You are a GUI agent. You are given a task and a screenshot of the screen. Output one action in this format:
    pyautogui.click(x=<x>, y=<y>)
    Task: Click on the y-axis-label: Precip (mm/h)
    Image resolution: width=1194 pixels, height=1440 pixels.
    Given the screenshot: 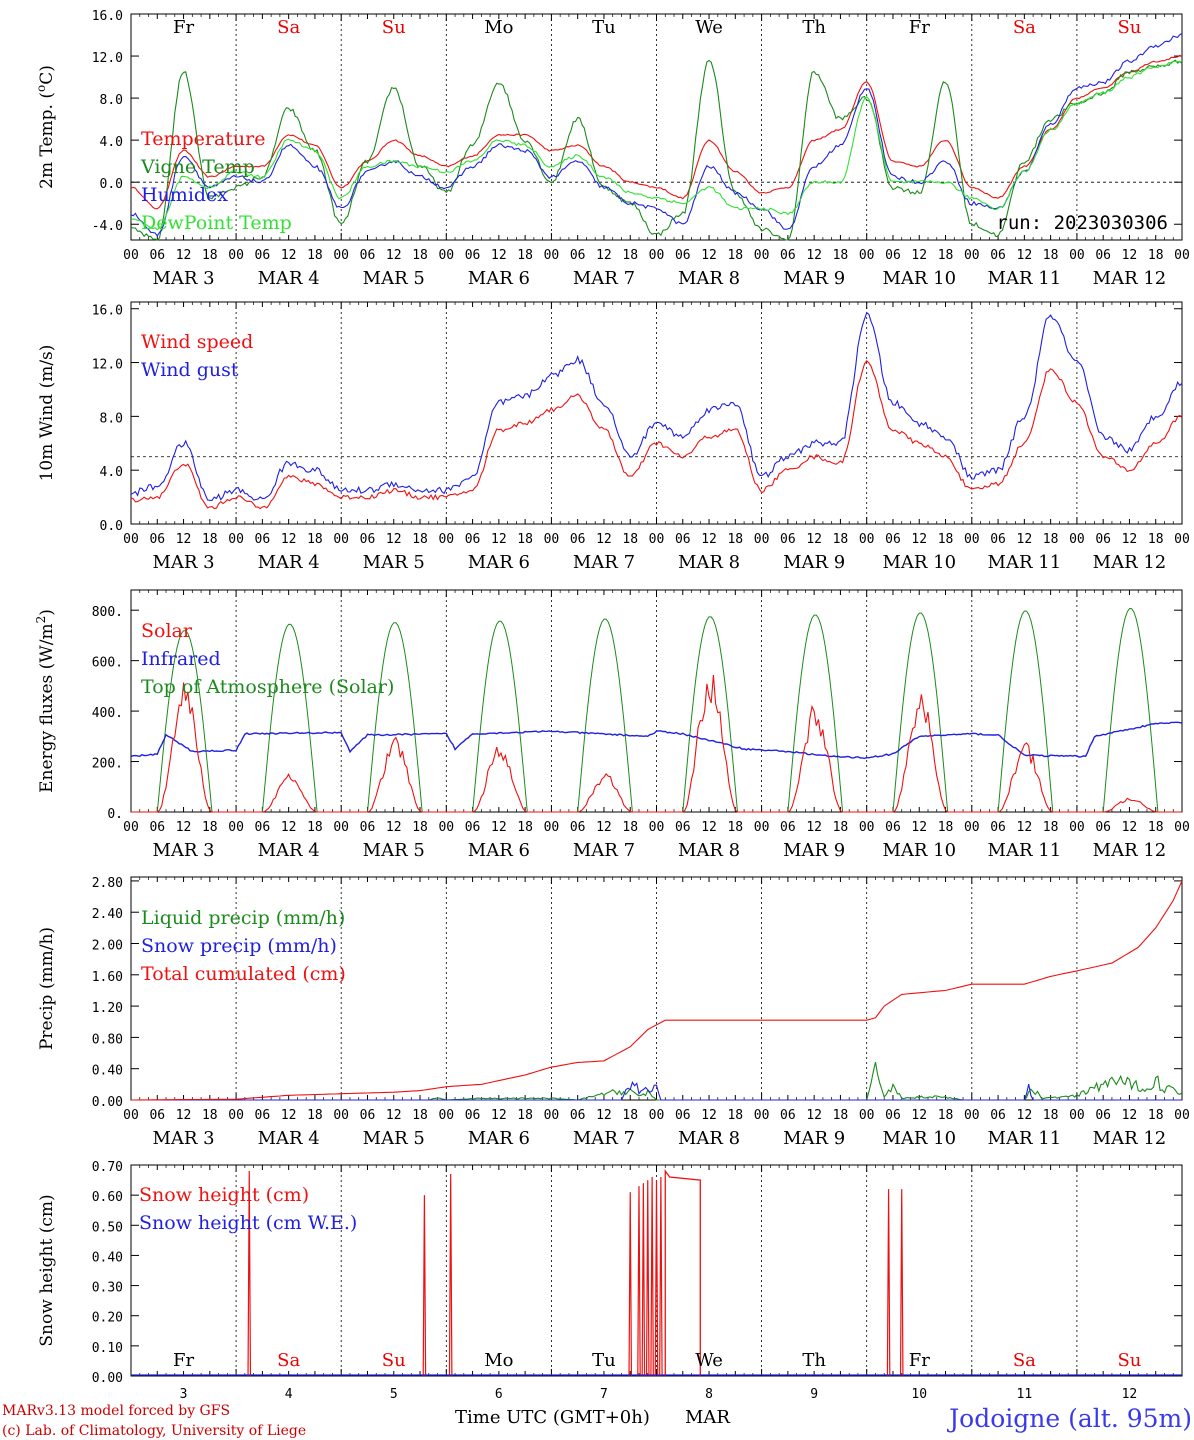 What is the action you would take?
    pyautogui.click(x=47, y=988)
    